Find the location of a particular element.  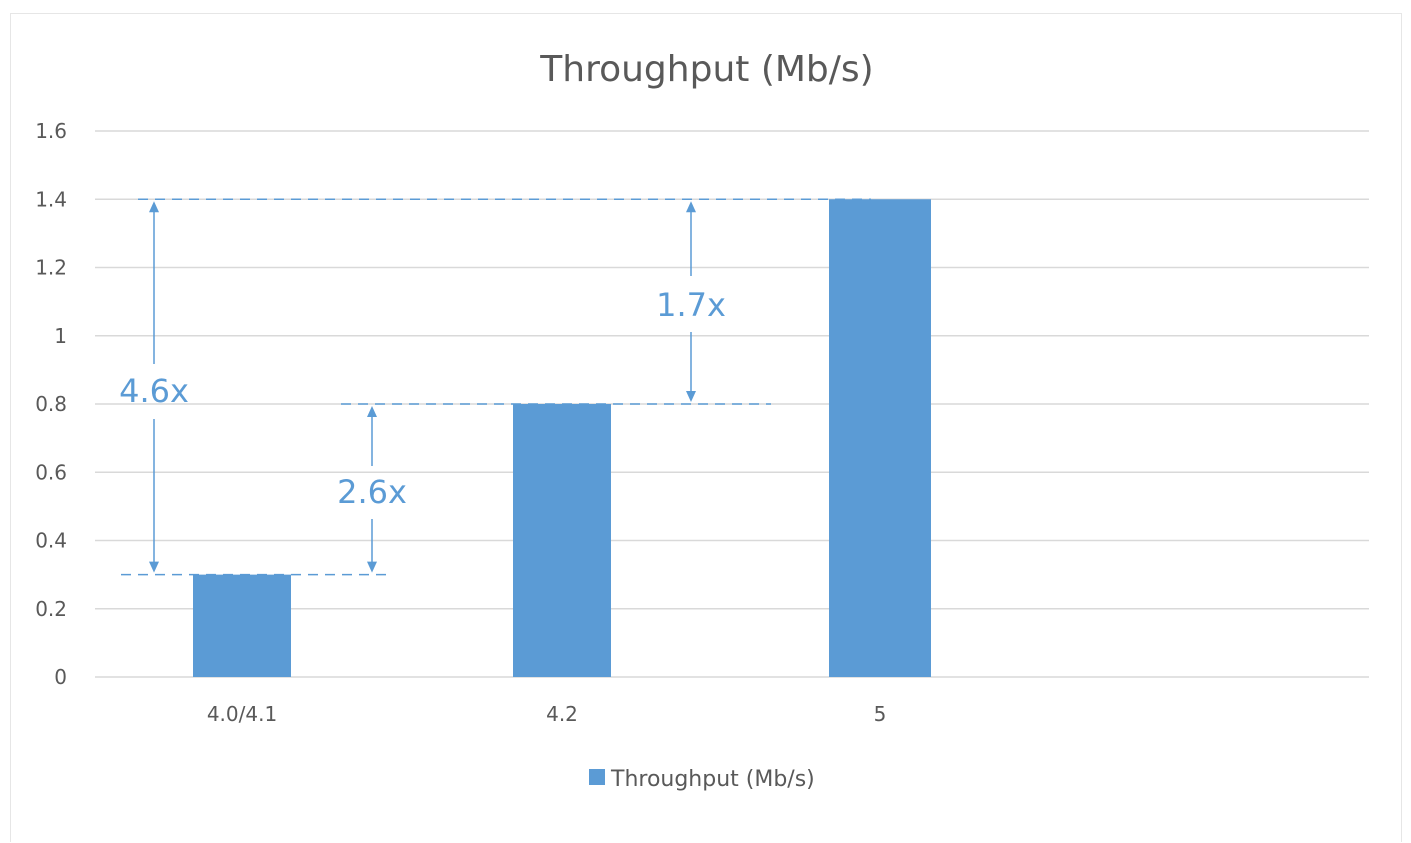

legend-swatch is located at coordinates (597, 777).